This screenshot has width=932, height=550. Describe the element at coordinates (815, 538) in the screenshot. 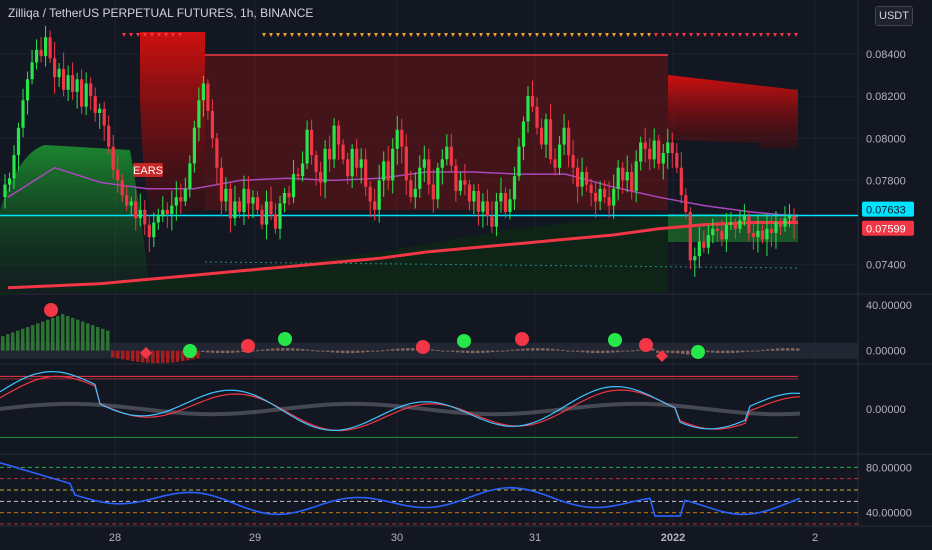

I see `x-tick-label: 2` at that location.